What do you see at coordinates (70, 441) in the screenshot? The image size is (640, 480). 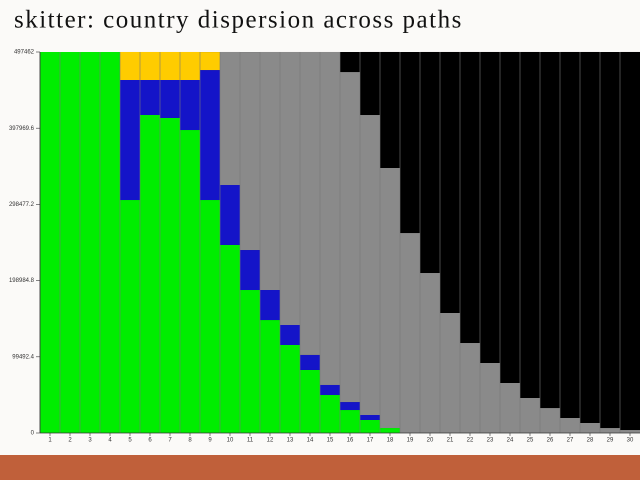 I see `x-tick-label: 2` at bounding box center [70, 441].